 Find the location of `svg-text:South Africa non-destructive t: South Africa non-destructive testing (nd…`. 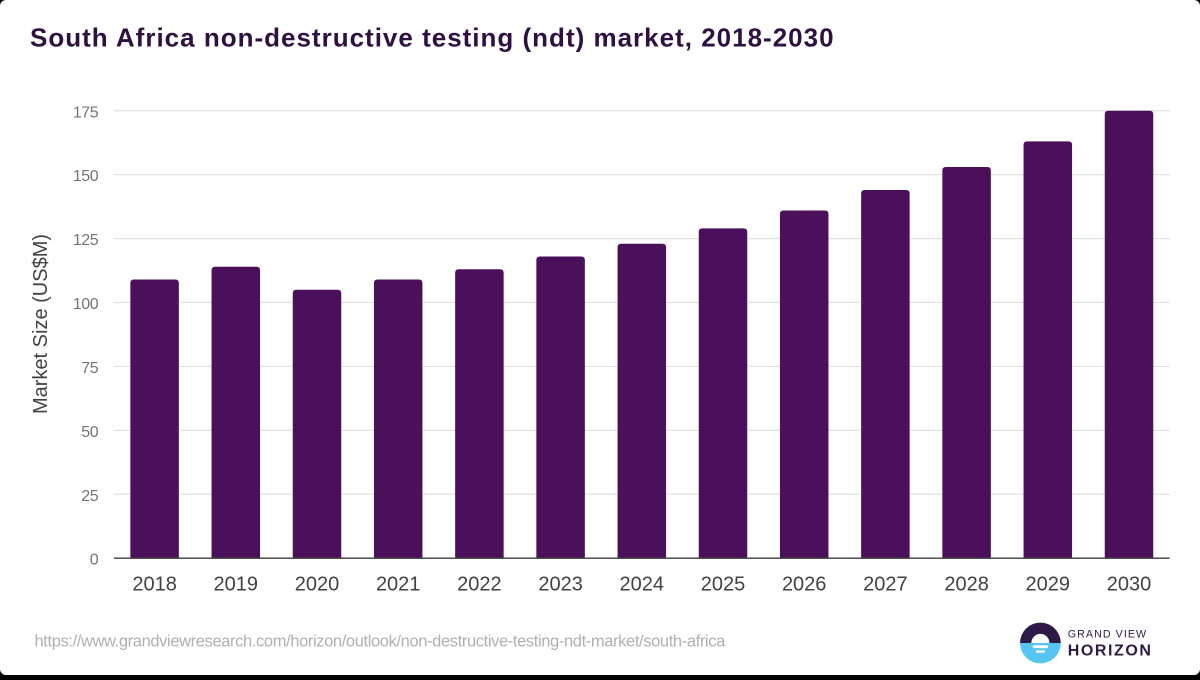

svg-text:South Africa non-destructive t: South Africa non-destructive testing (nd… is located at coordinates (432, 37).